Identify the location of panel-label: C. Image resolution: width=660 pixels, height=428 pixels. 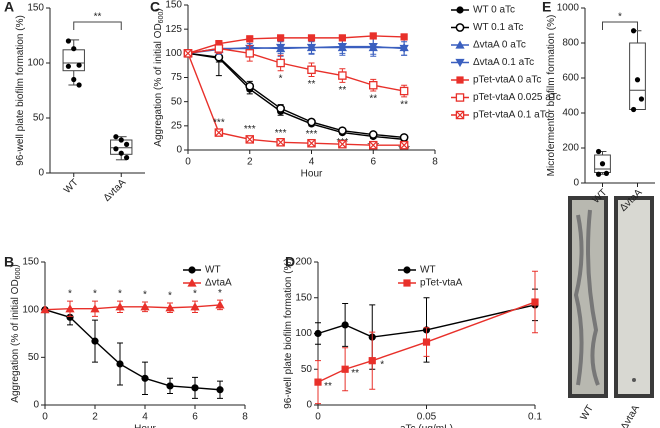
(155, 7).